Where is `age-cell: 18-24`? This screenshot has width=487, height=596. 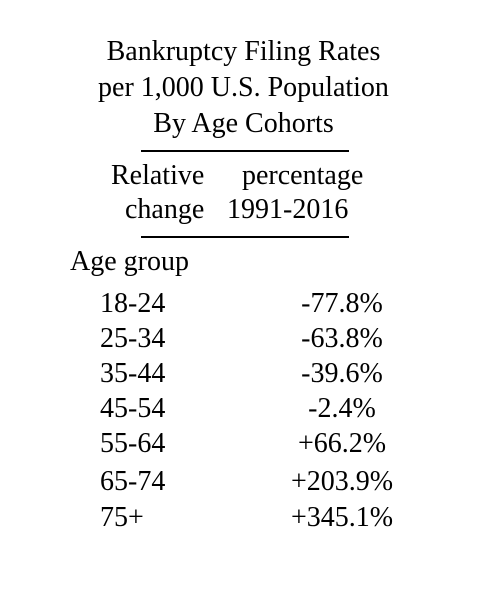 age-cell: 18-24 is located at coordinates (133, 303).